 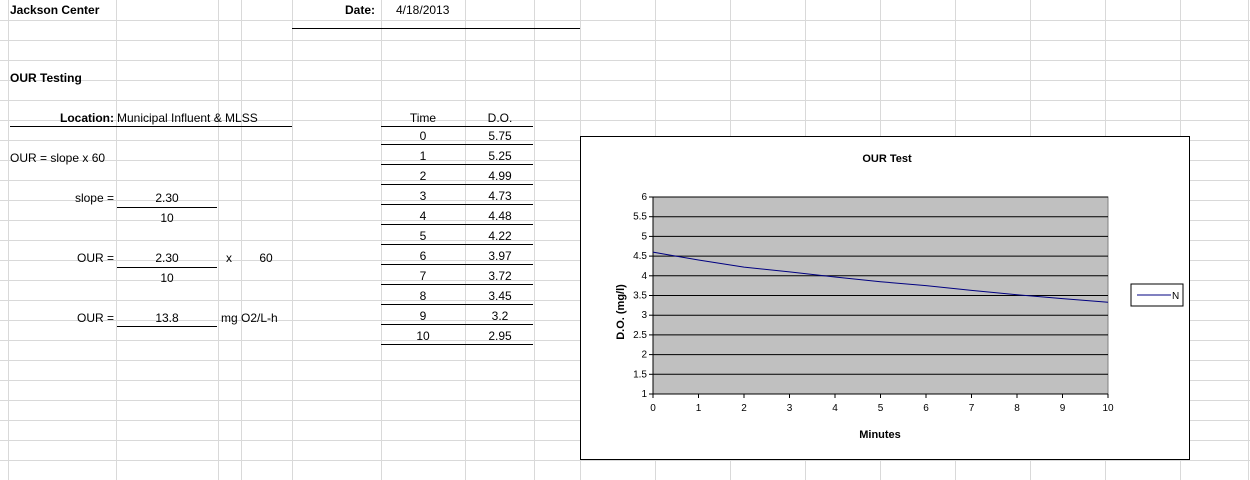 I want to click on location-underline, so click(x=151, y=126).